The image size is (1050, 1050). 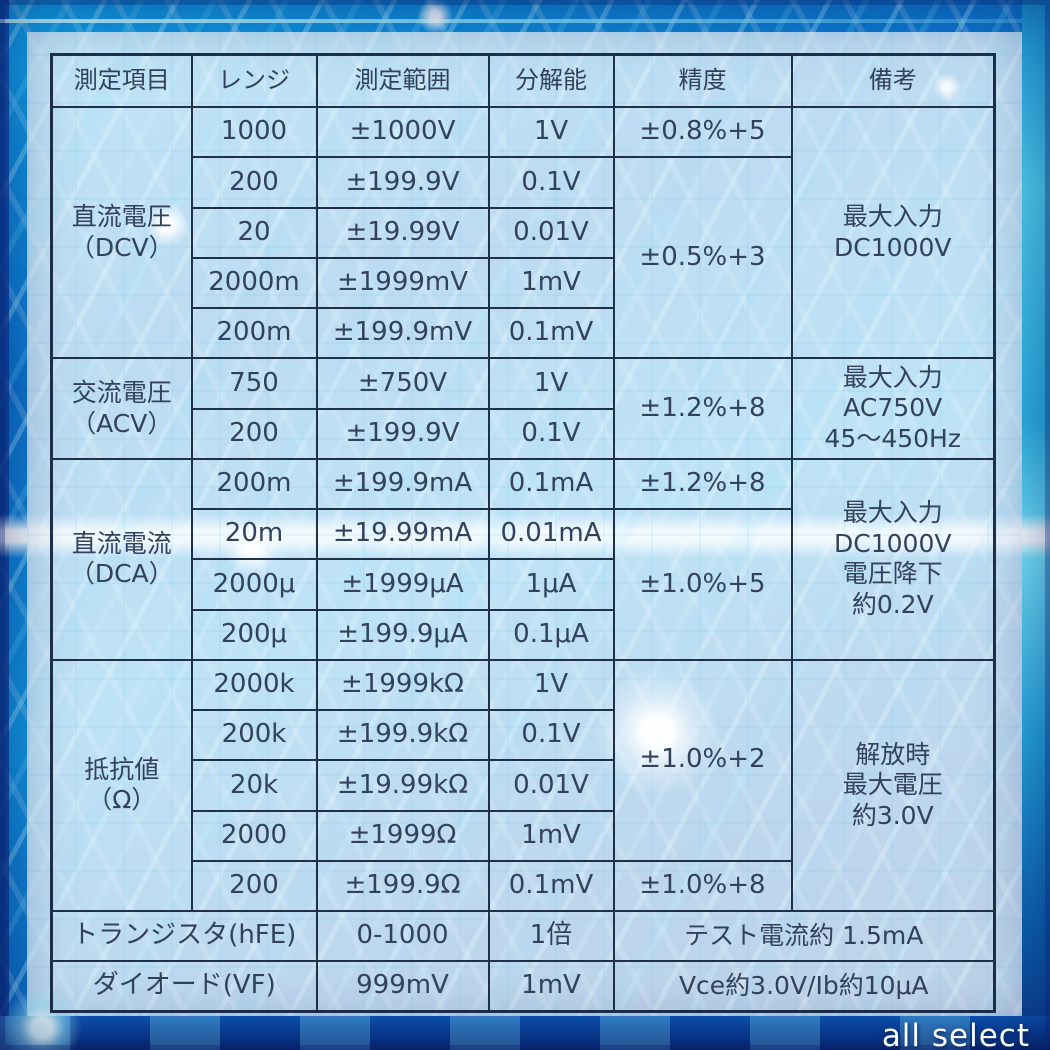 What do you see at coordinates (702, 80) in the screenshot?
I see `header-accuracy: 精度` at bounding box center [702, 80].